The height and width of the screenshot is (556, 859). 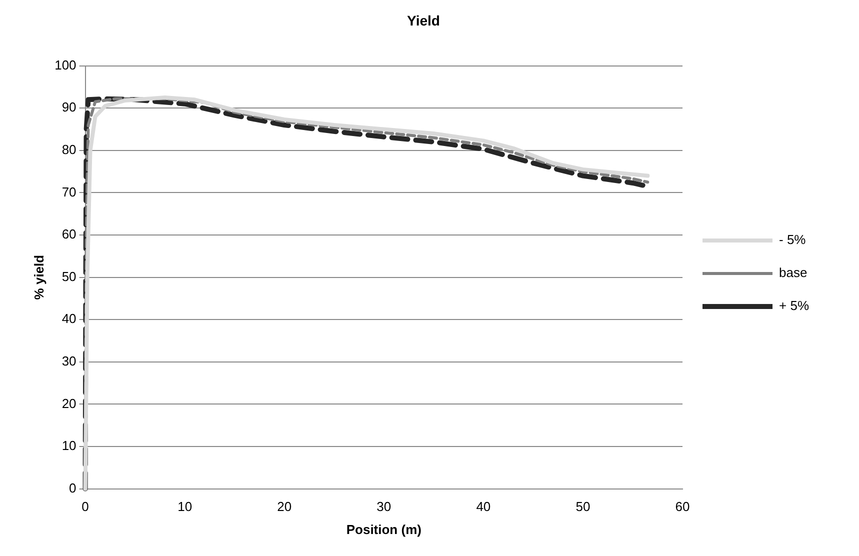 I want to click on x-tick-label: 20, so click(x=284, y=506).